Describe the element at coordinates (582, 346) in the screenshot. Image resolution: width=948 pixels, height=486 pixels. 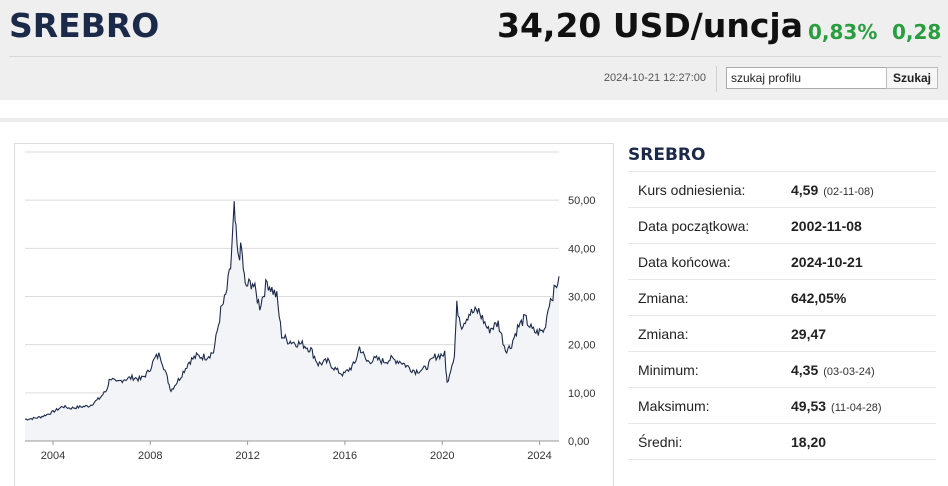
I see `y-tick-label: 20,00` at that location.